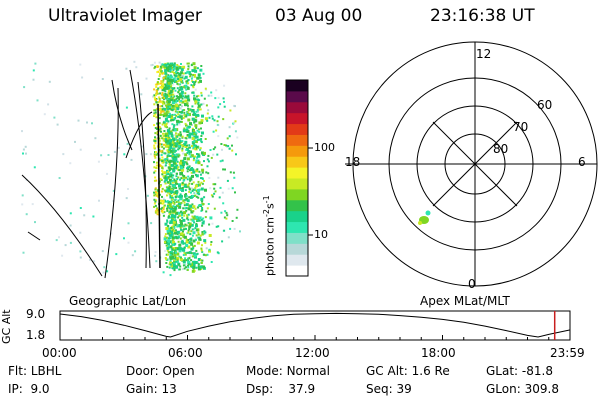 The height and width of the screenshot is (400, 600). I want to click on timeline-ytick-min: 1.8, so click(36, 335).